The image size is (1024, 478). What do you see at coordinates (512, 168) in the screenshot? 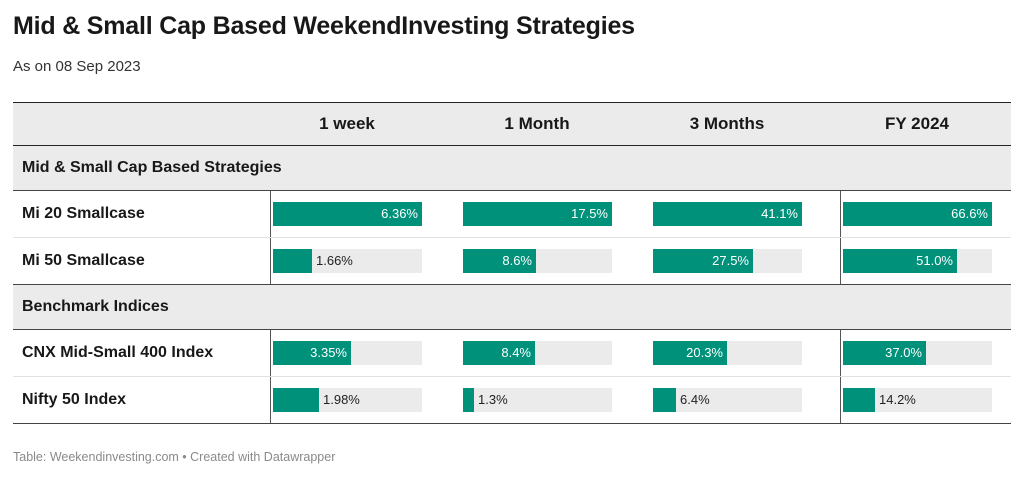
I see `group-header: Mid & Small Cap Based Strategies` at bounding box center [512, 168].